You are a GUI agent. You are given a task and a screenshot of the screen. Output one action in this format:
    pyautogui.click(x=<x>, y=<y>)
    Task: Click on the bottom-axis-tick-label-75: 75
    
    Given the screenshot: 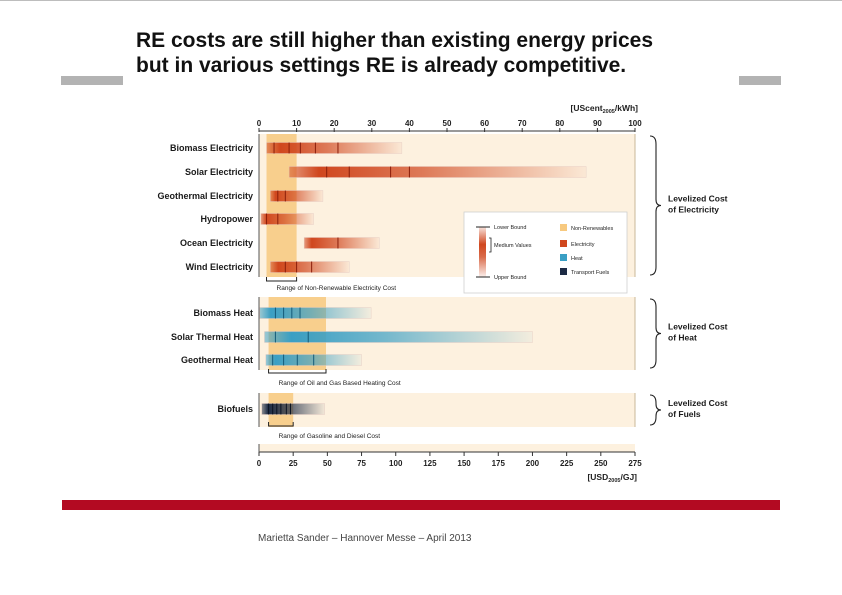 What is the action you would take?
    pyautogui.click(x=361, y=463)
    